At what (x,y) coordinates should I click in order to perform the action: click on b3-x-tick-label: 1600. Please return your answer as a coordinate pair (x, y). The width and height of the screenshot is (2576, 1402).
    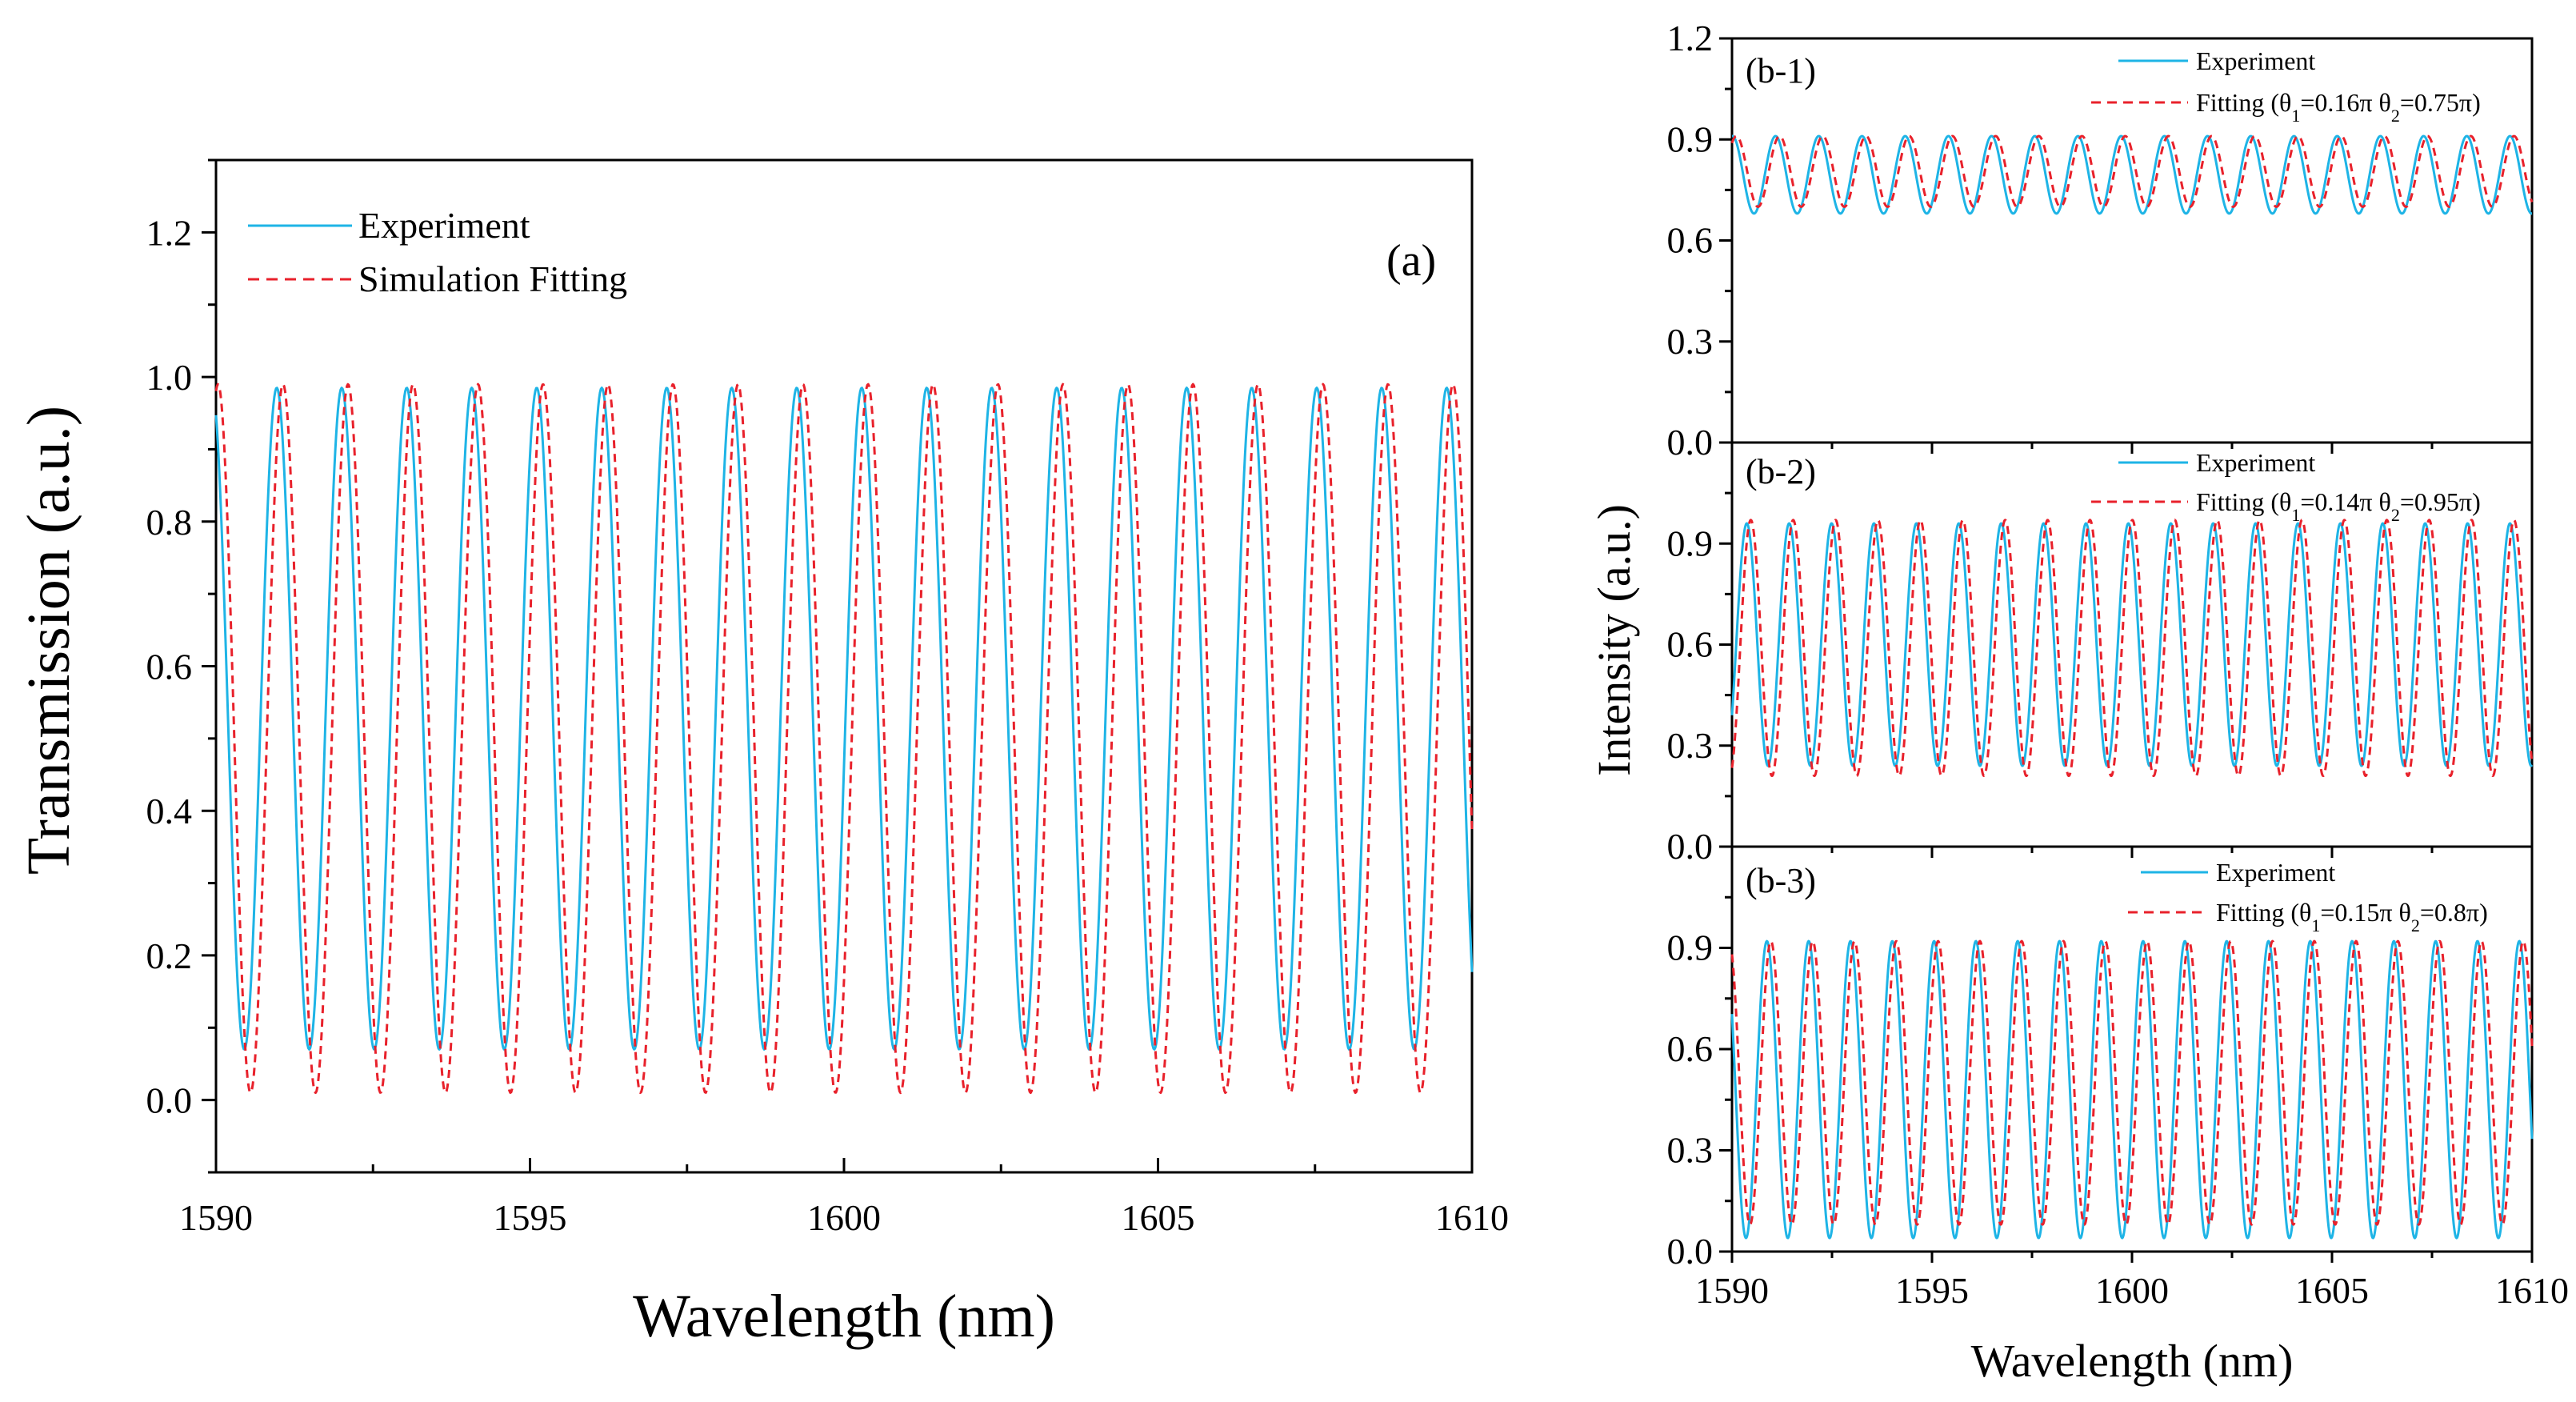
    Looking at the image, I should click on (2132, 1291).